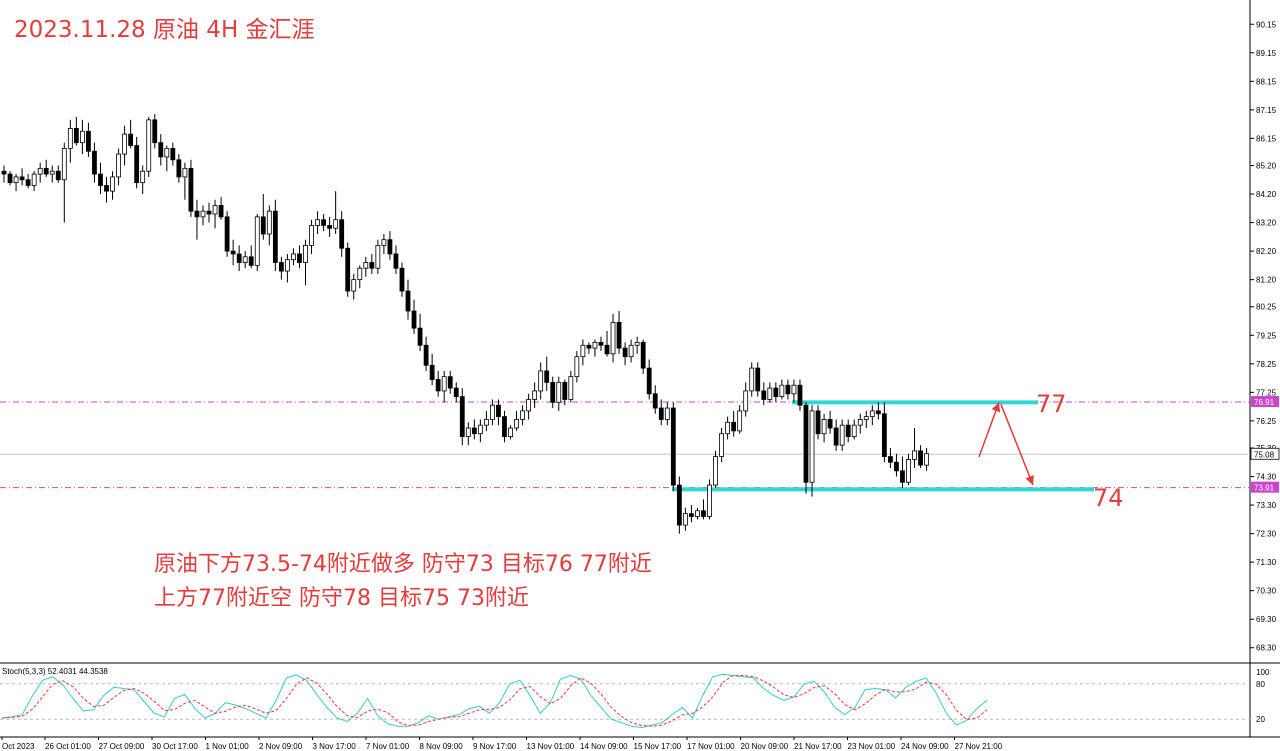  I want to click on level-price-label: 73.91, so click(1264, 488).